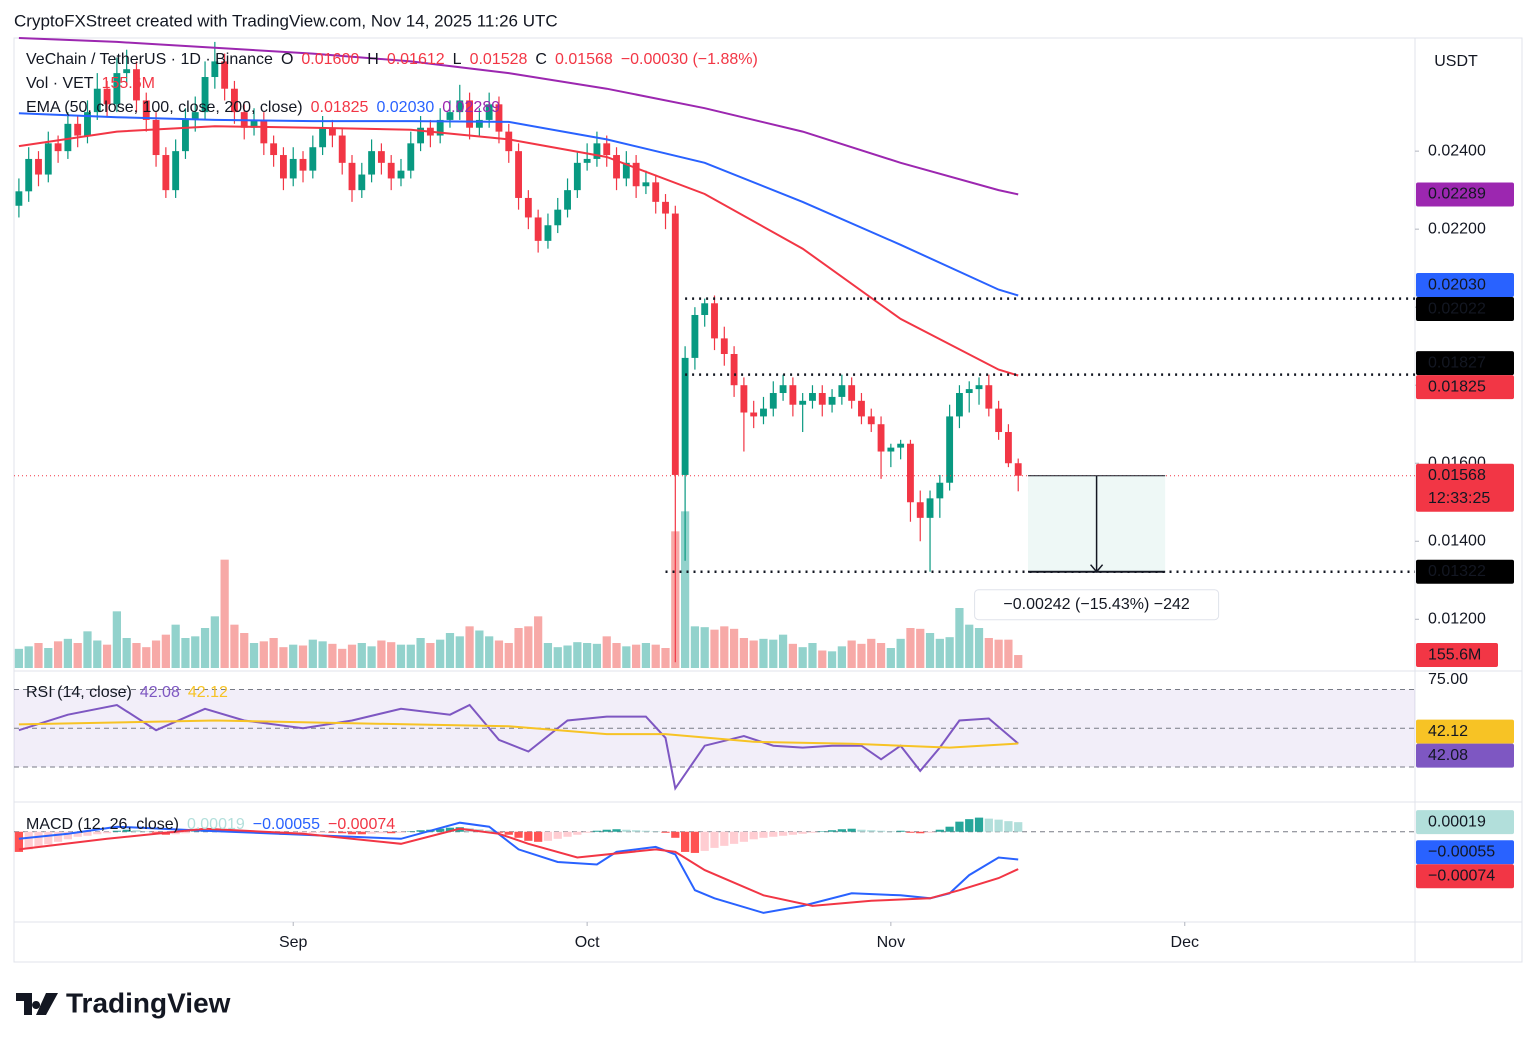  I want to click on y-tick-label: 0.01400, so click(1457, 540).